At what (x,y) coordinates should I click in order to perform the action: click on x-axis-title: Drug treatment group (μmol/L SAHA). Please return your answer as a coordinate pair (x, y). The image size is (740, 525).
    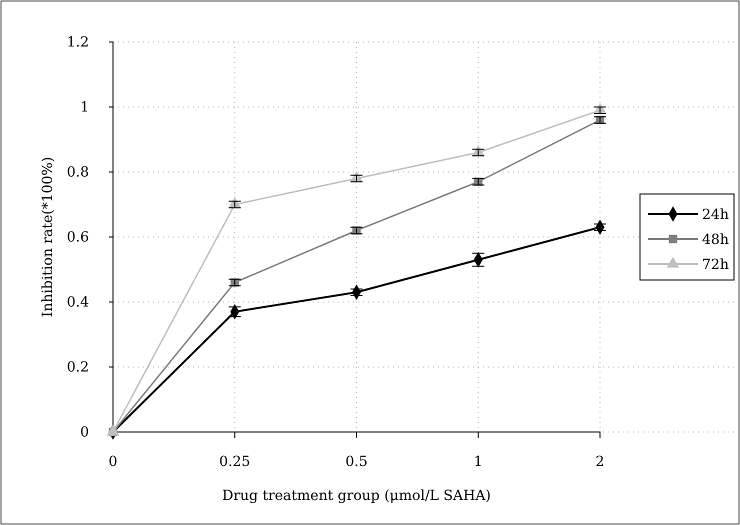
    Looking at the image, I should click on (356, 496).